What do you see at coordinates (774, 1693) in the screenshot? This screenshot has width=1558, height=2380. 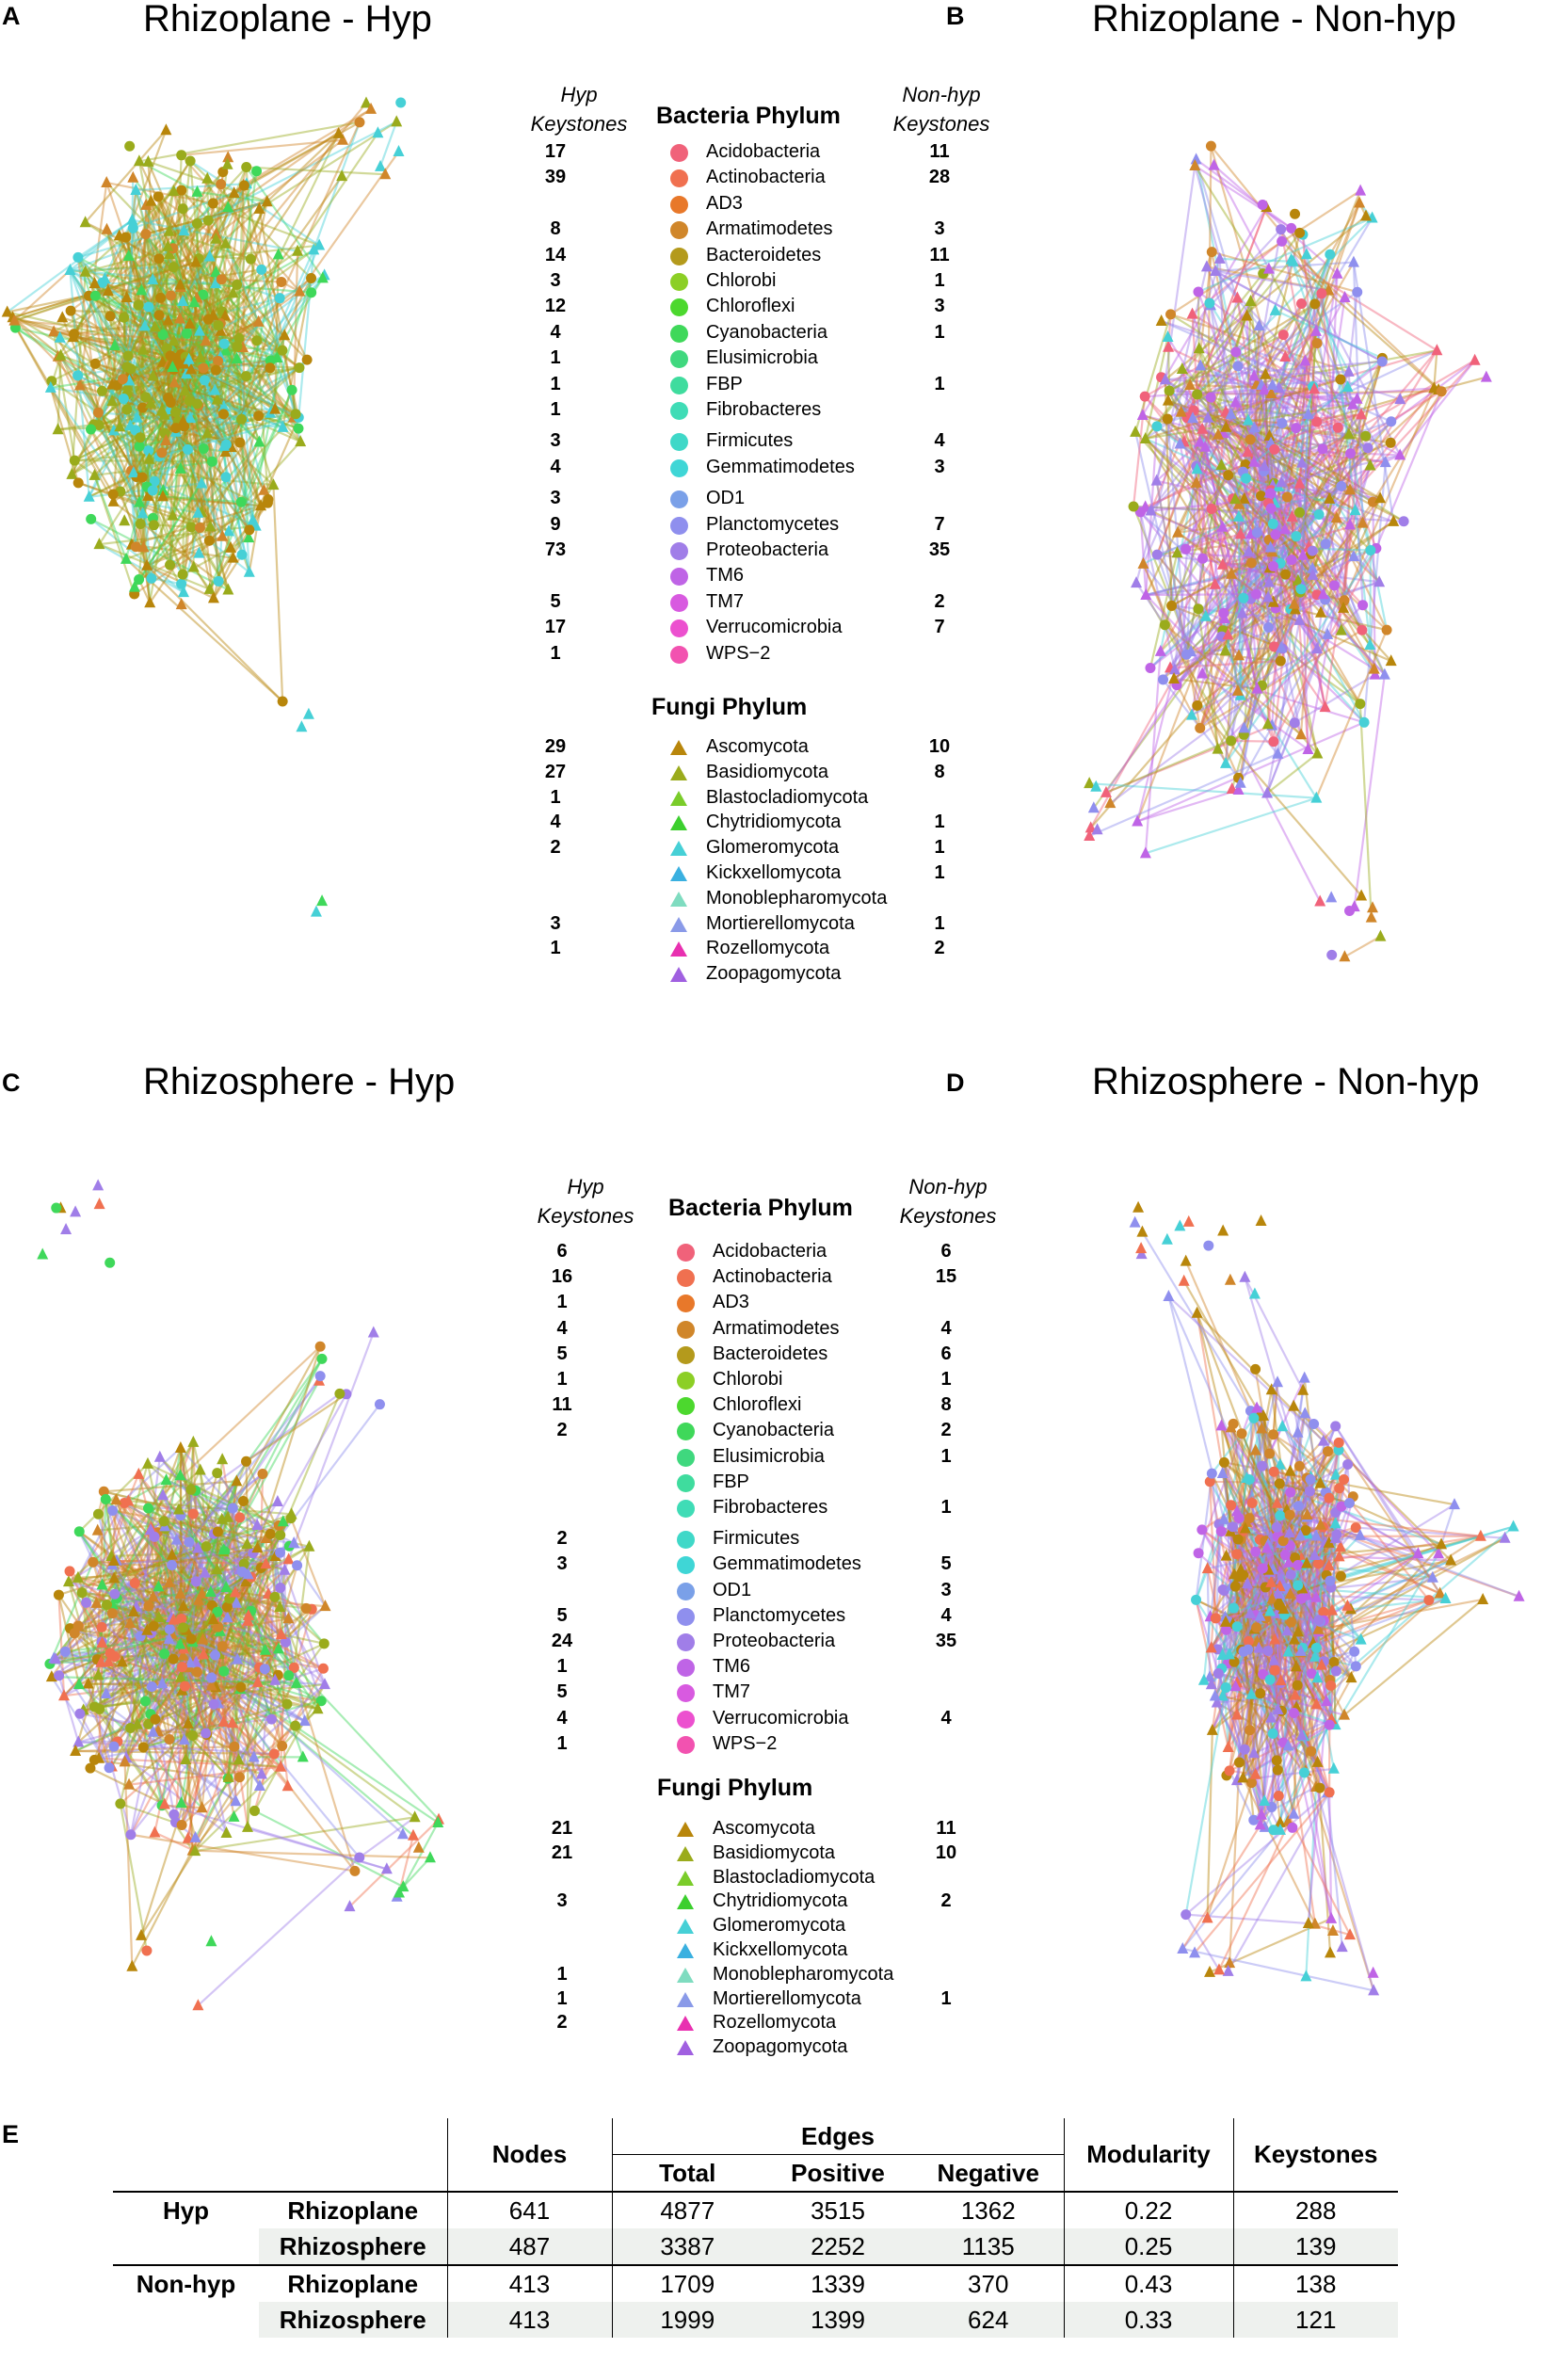 I see `bacteria-legend-row: 5 TM7` at bounding box center [774, 1693].